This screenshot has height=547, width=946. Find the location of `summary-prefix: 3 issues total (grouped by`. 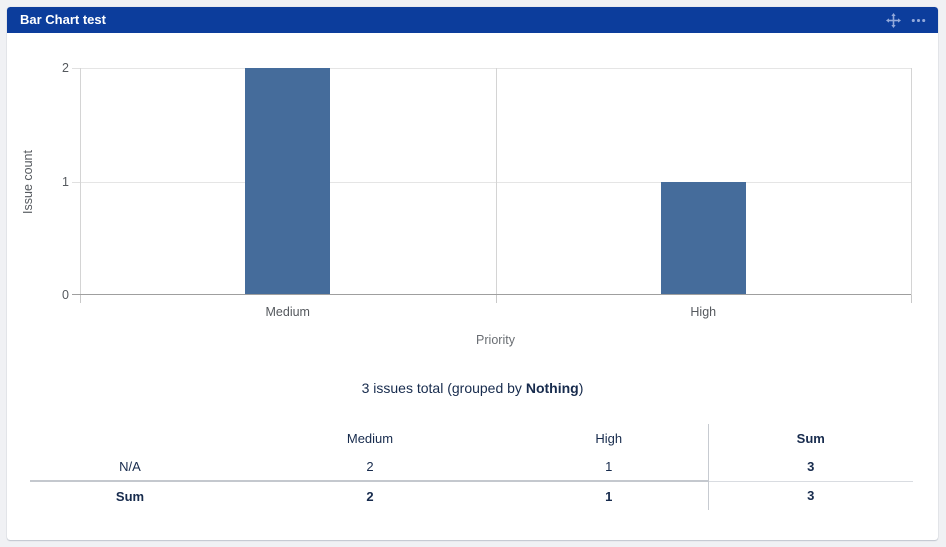

summary-prefix: 3 issues total (grouped by is located at coordinates (443, 388).